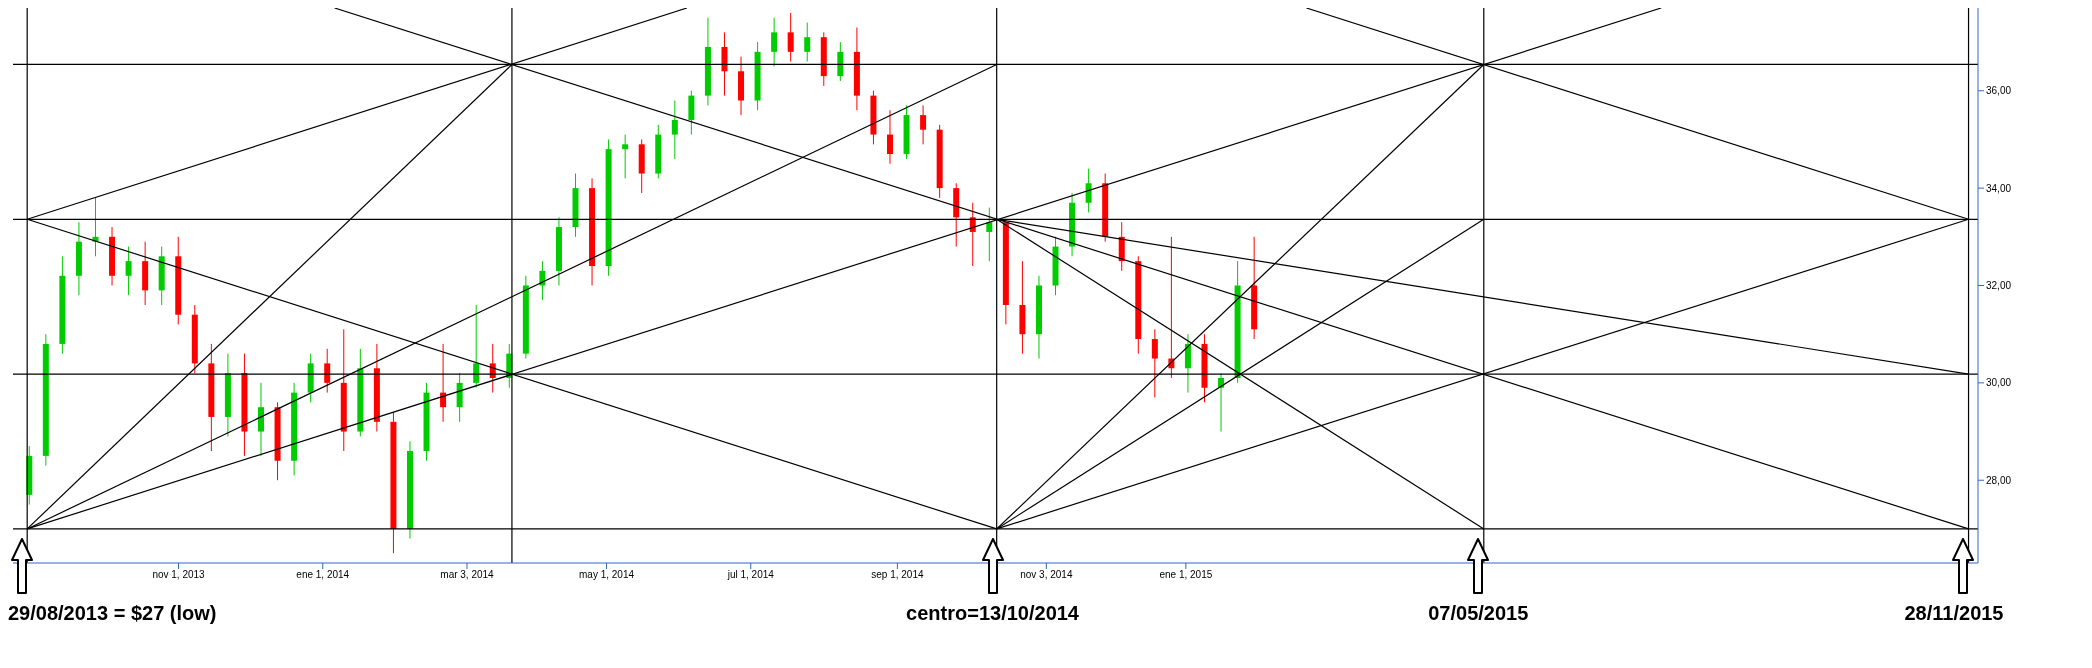  I want to click on text: centro=13/10/2014, so click(992, 613).